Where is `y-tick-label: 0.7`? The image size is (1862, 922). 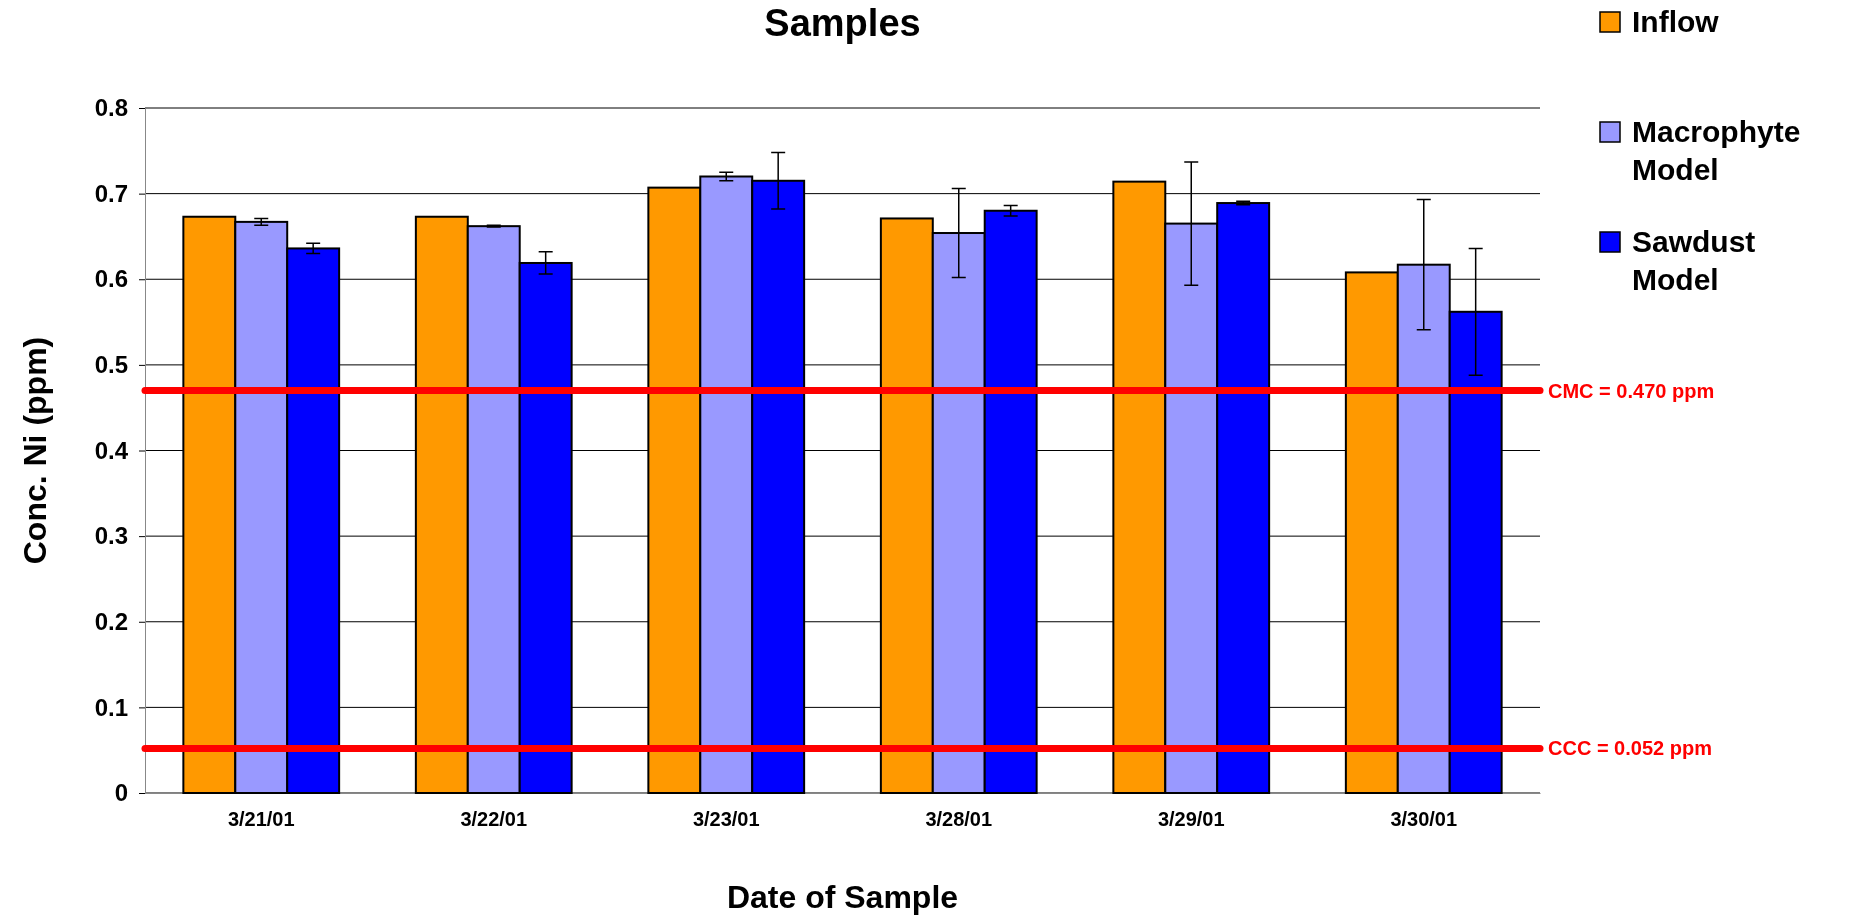 y-tick-label: 0.7 is located at coordinates (111, 193).